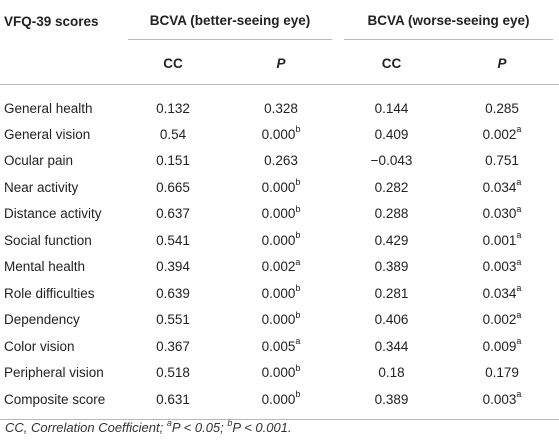  I want to click on row-label: Dependency, so click(61, 320).